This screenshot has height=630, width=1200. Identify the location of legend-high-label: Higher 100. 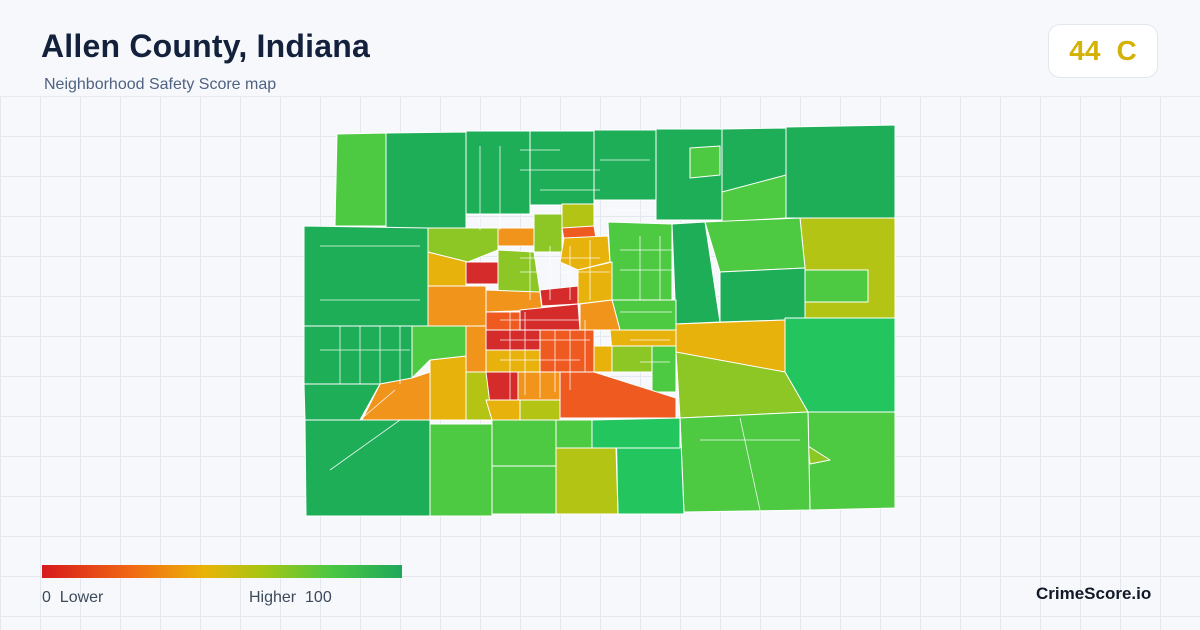
(290, 598).